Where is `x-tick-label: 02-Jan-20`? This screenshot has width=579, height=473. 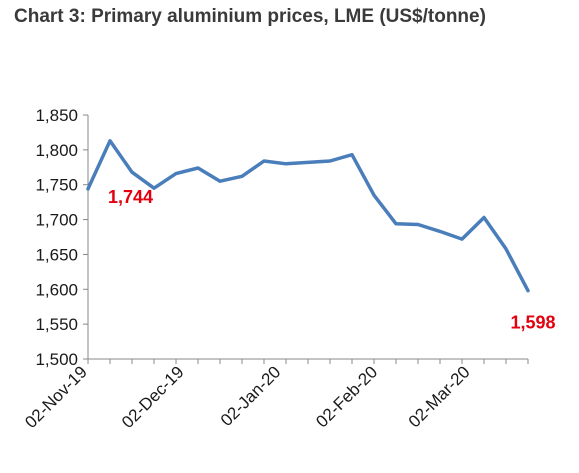
x-tick-label: 02-Jan-20 is located at coordinates (251, 396).